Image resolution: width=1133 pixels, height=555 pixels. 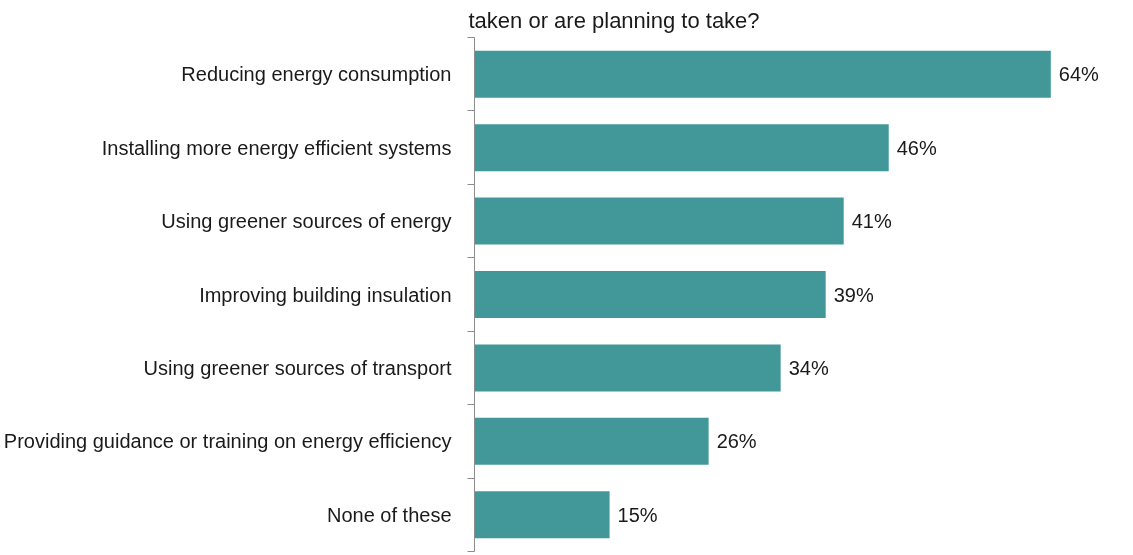 What do you see at coordinates (614, 20) in the screenshot?
I see `chart-title: taken or are planning to take?` at bounding box center [614, 20].